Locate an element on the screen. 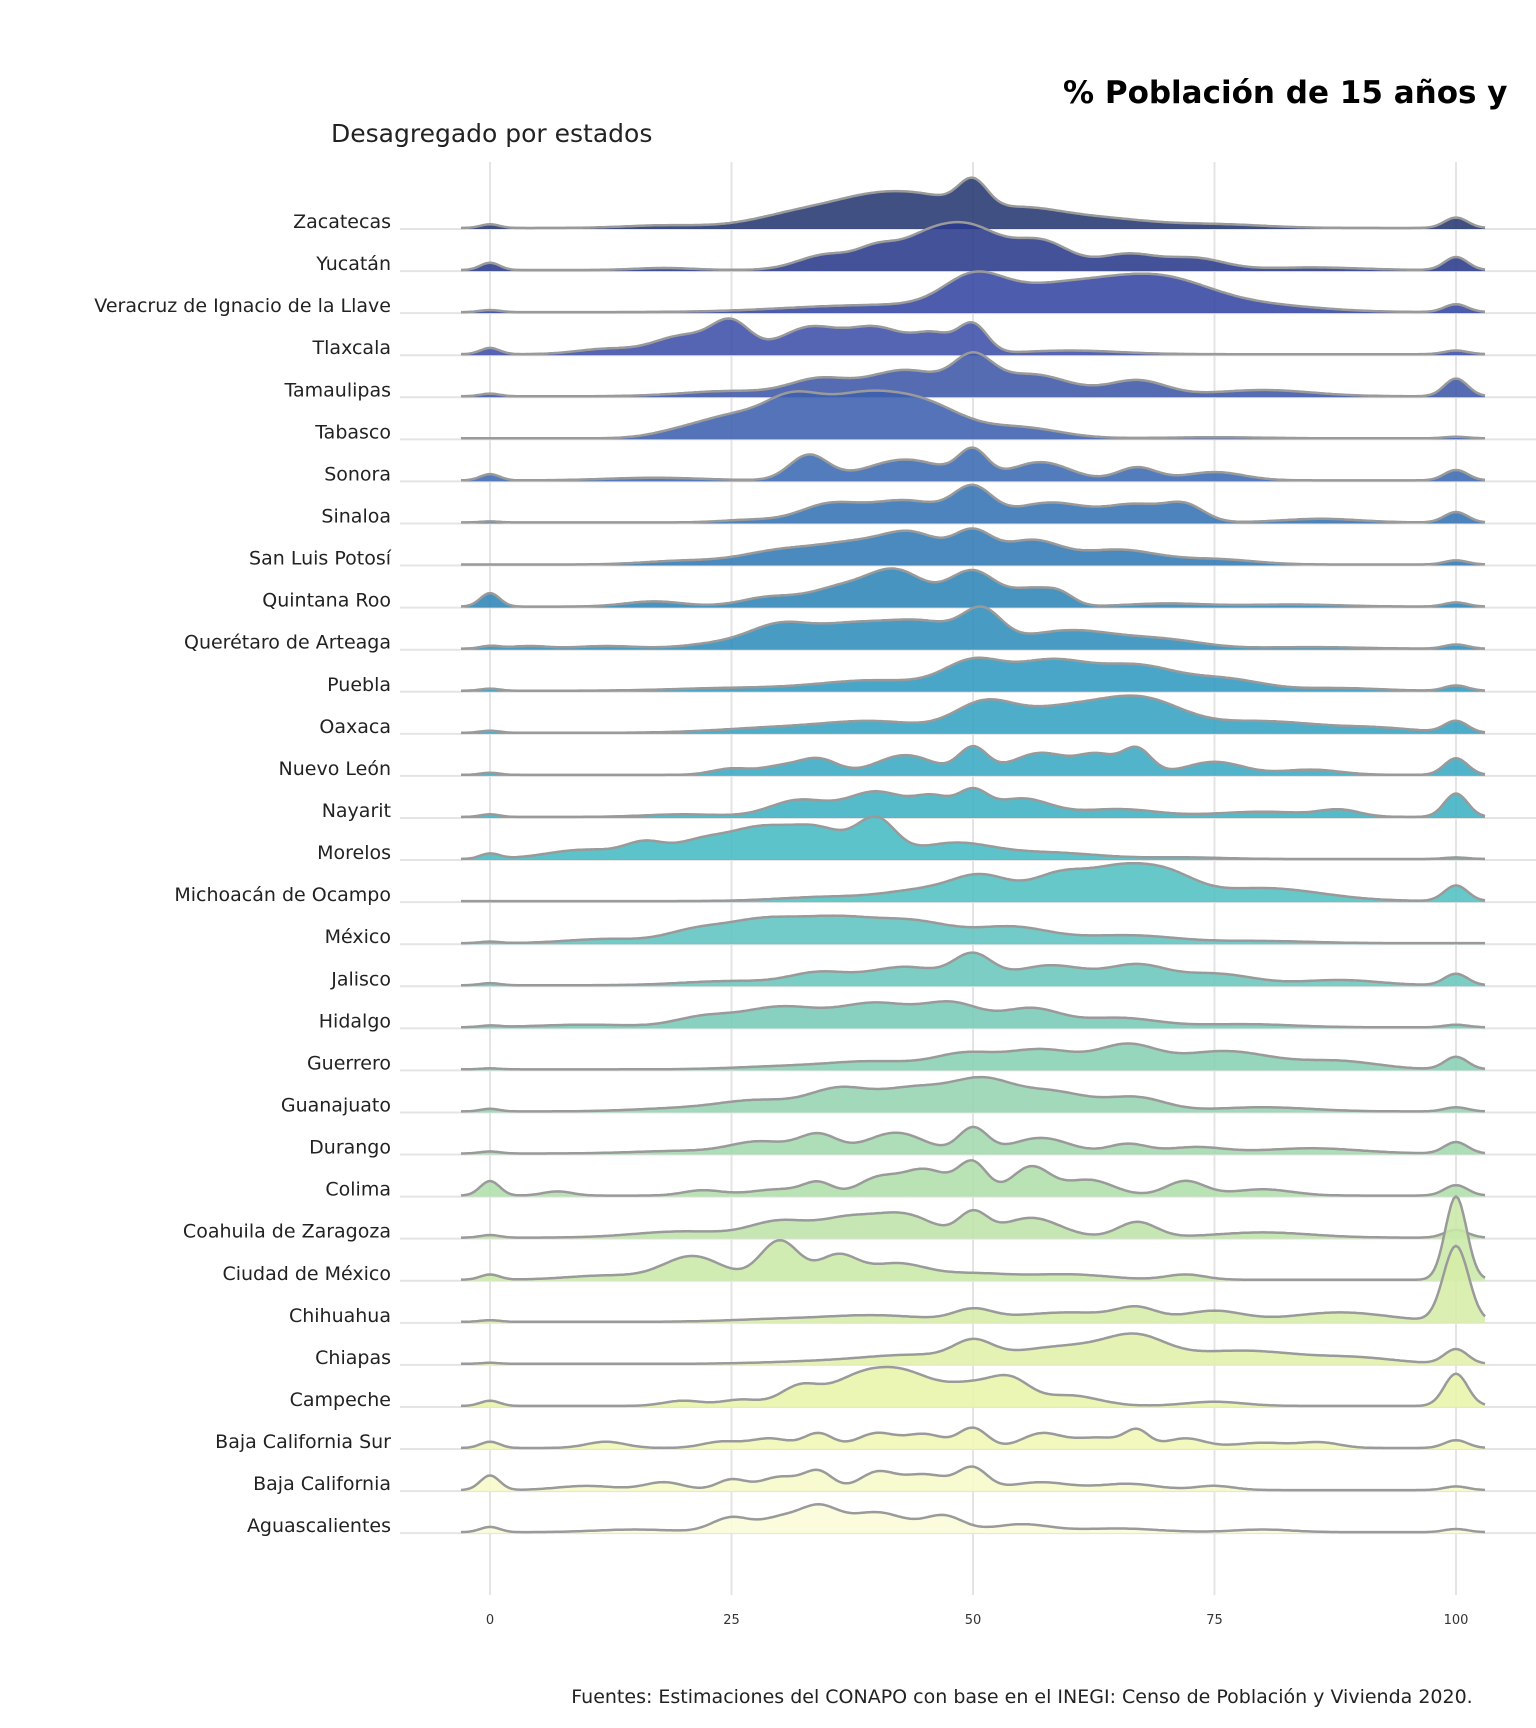  y-tick-label: Tlaxcala is located at coordinates (351, 348).